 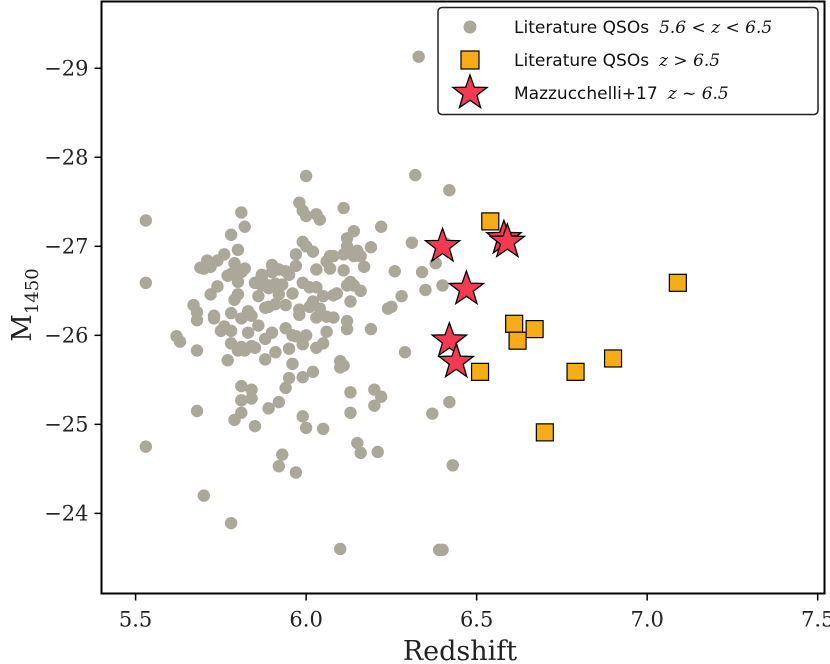 I want to click on x-axis-label: Redshift, so click(x=460, y=650).